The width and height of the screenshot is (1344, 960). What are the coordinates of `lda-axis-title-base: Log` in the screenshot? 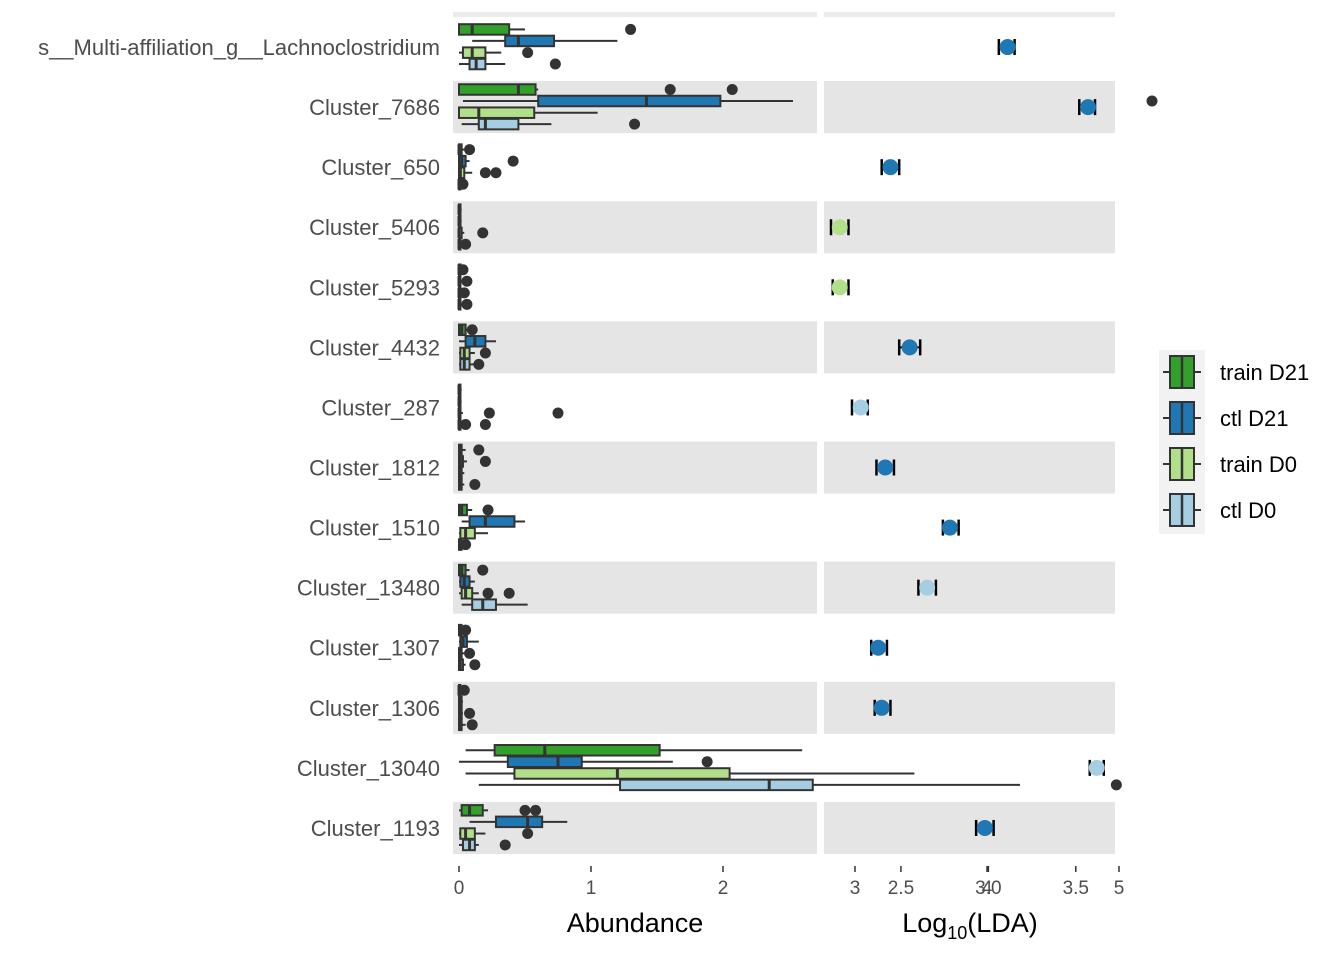 It's located at (924, 923).